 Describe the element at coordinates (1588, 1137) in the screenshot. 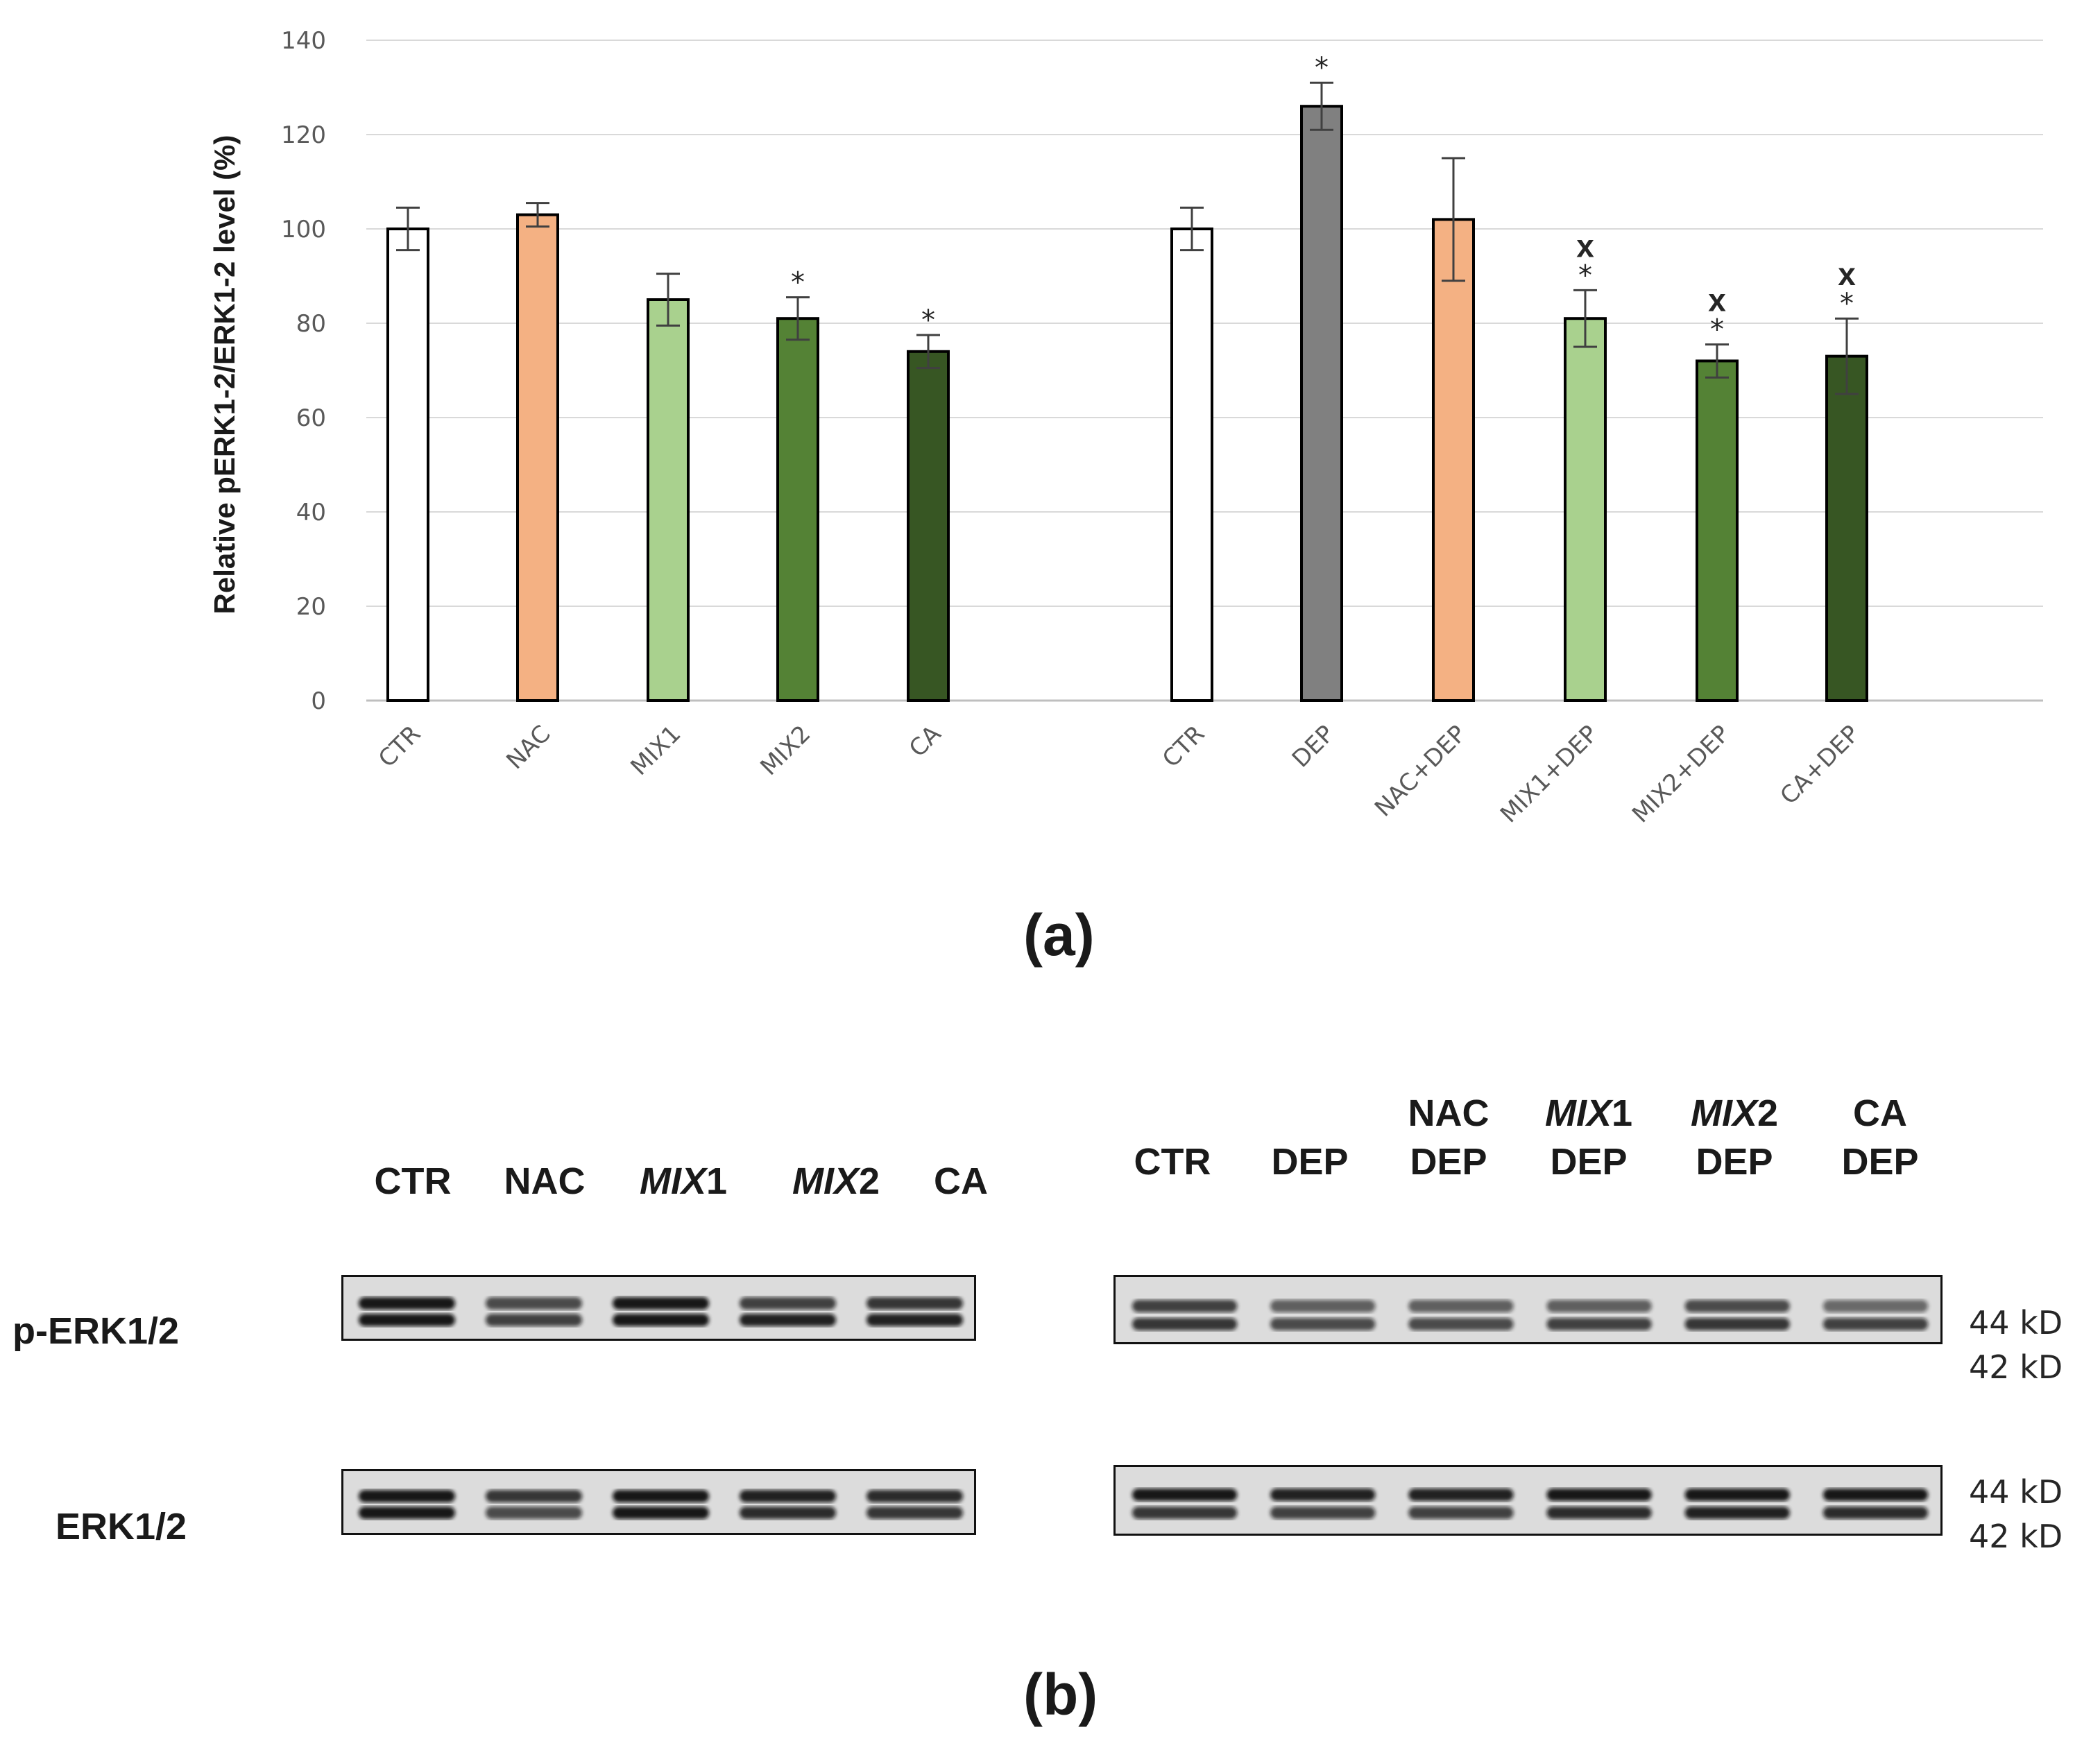

I see `lane-label: MIX1 DEP` at that location.